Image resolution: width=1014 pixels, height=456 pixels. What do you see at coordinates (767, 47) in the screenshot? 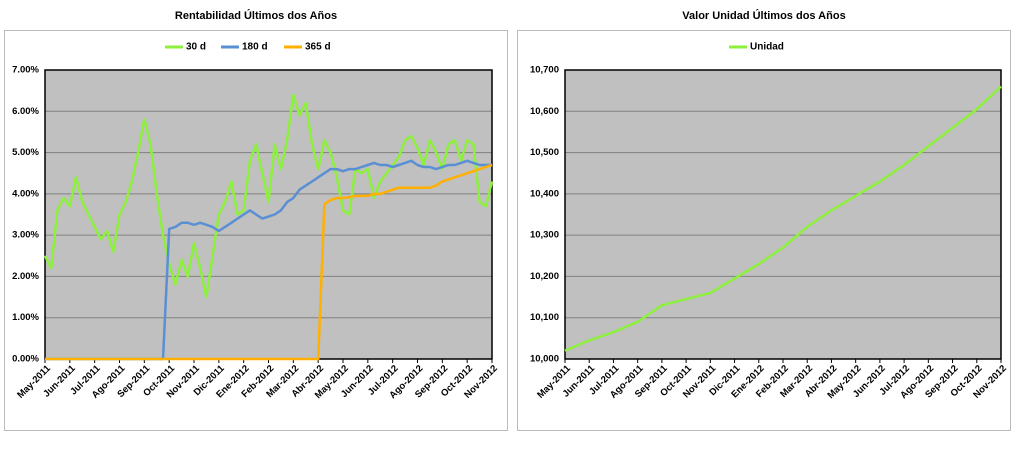
I see `legend-label: Unidad` at bounding box center [767, 47].